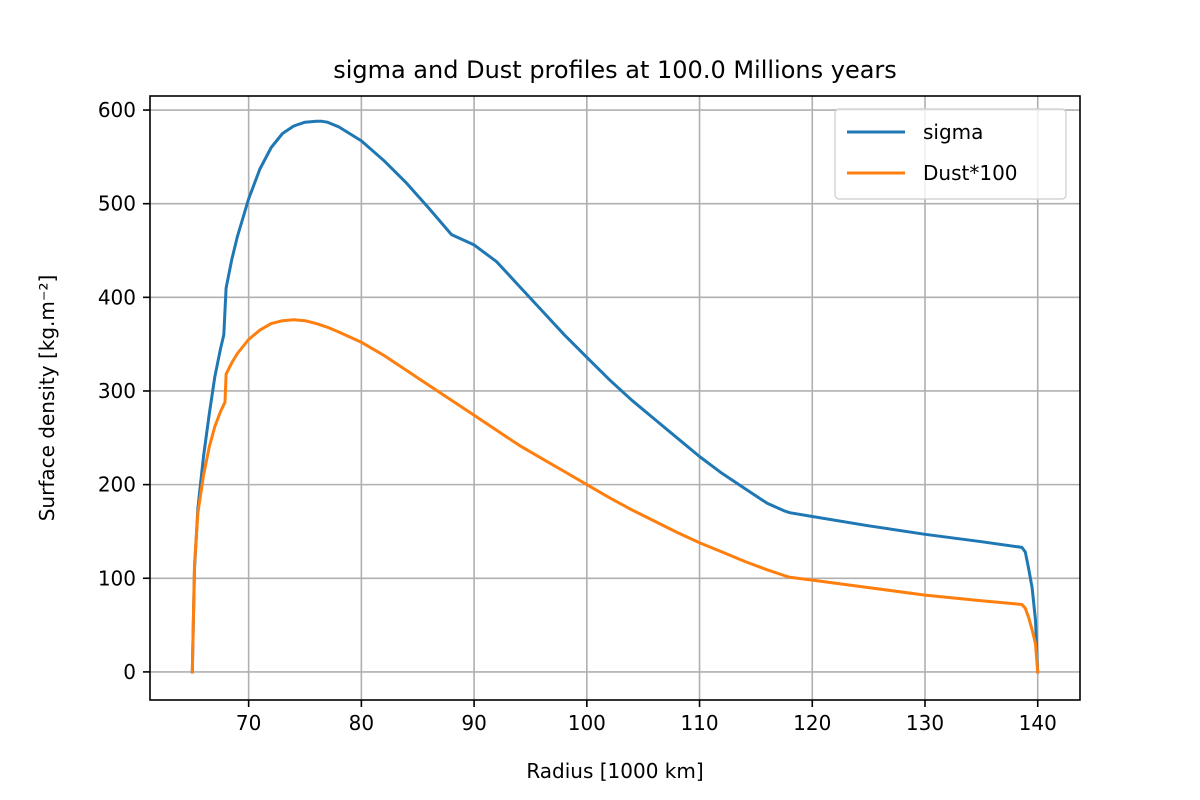  What do you see at coordinates (953, 132) in the screenshot?
I see `legend-label-sigma: sigma` at bounding box center [953, 132].